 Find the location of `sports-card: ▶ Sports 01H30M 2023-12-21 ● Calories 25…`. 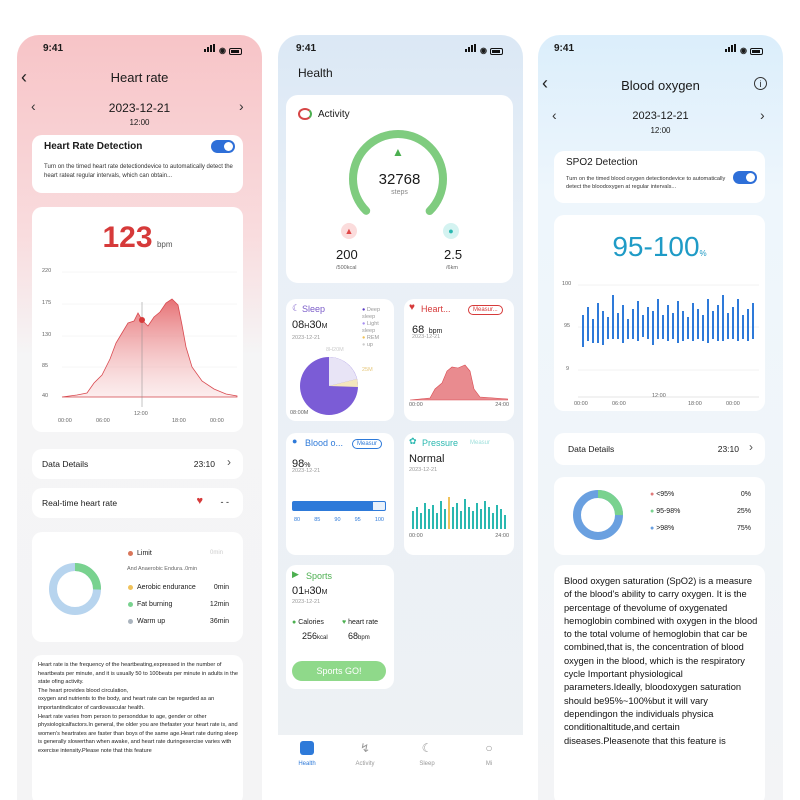

sports-card: ▶ Sports 01H30M 2023-12-21 ● Calories 25… is located at coordinates (340, 627).